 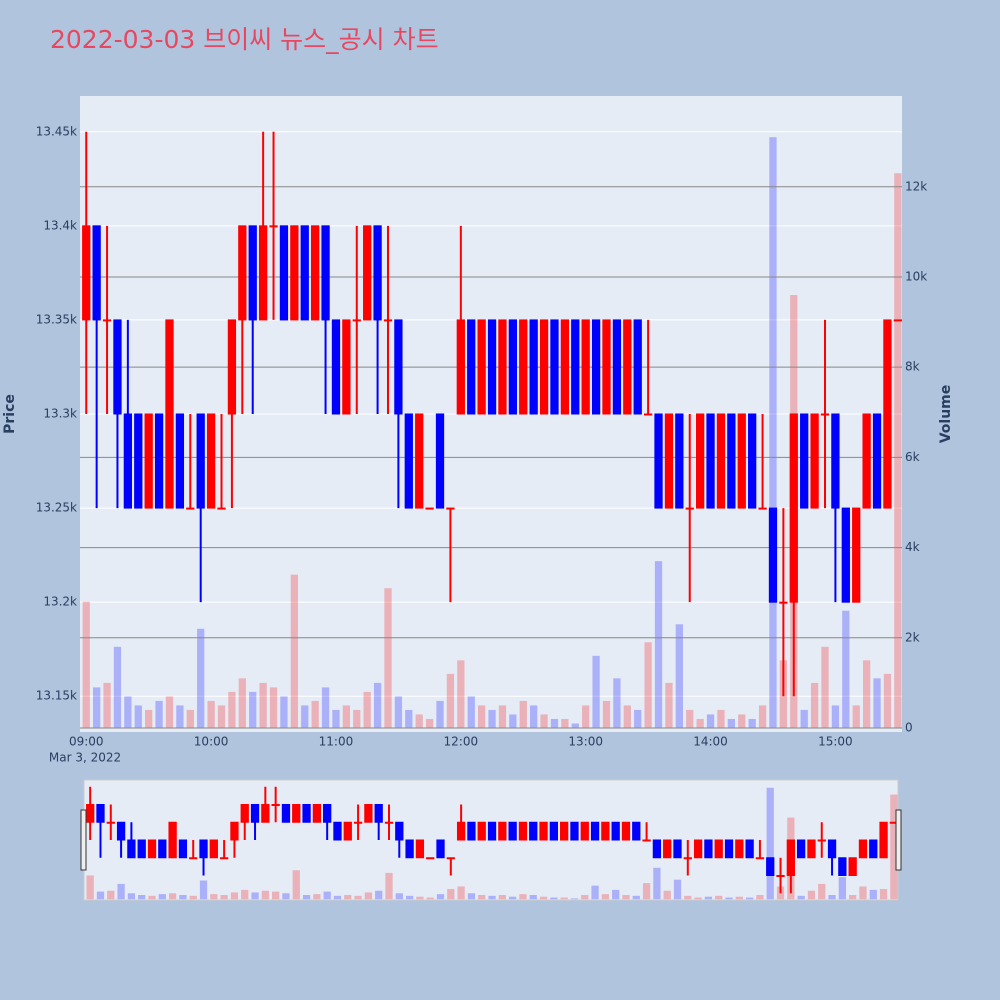 What do you see at coordinates (56, 696) in the screenshot?
I see `y-tick-label: 13.15k` at bounding box center [56, 696].